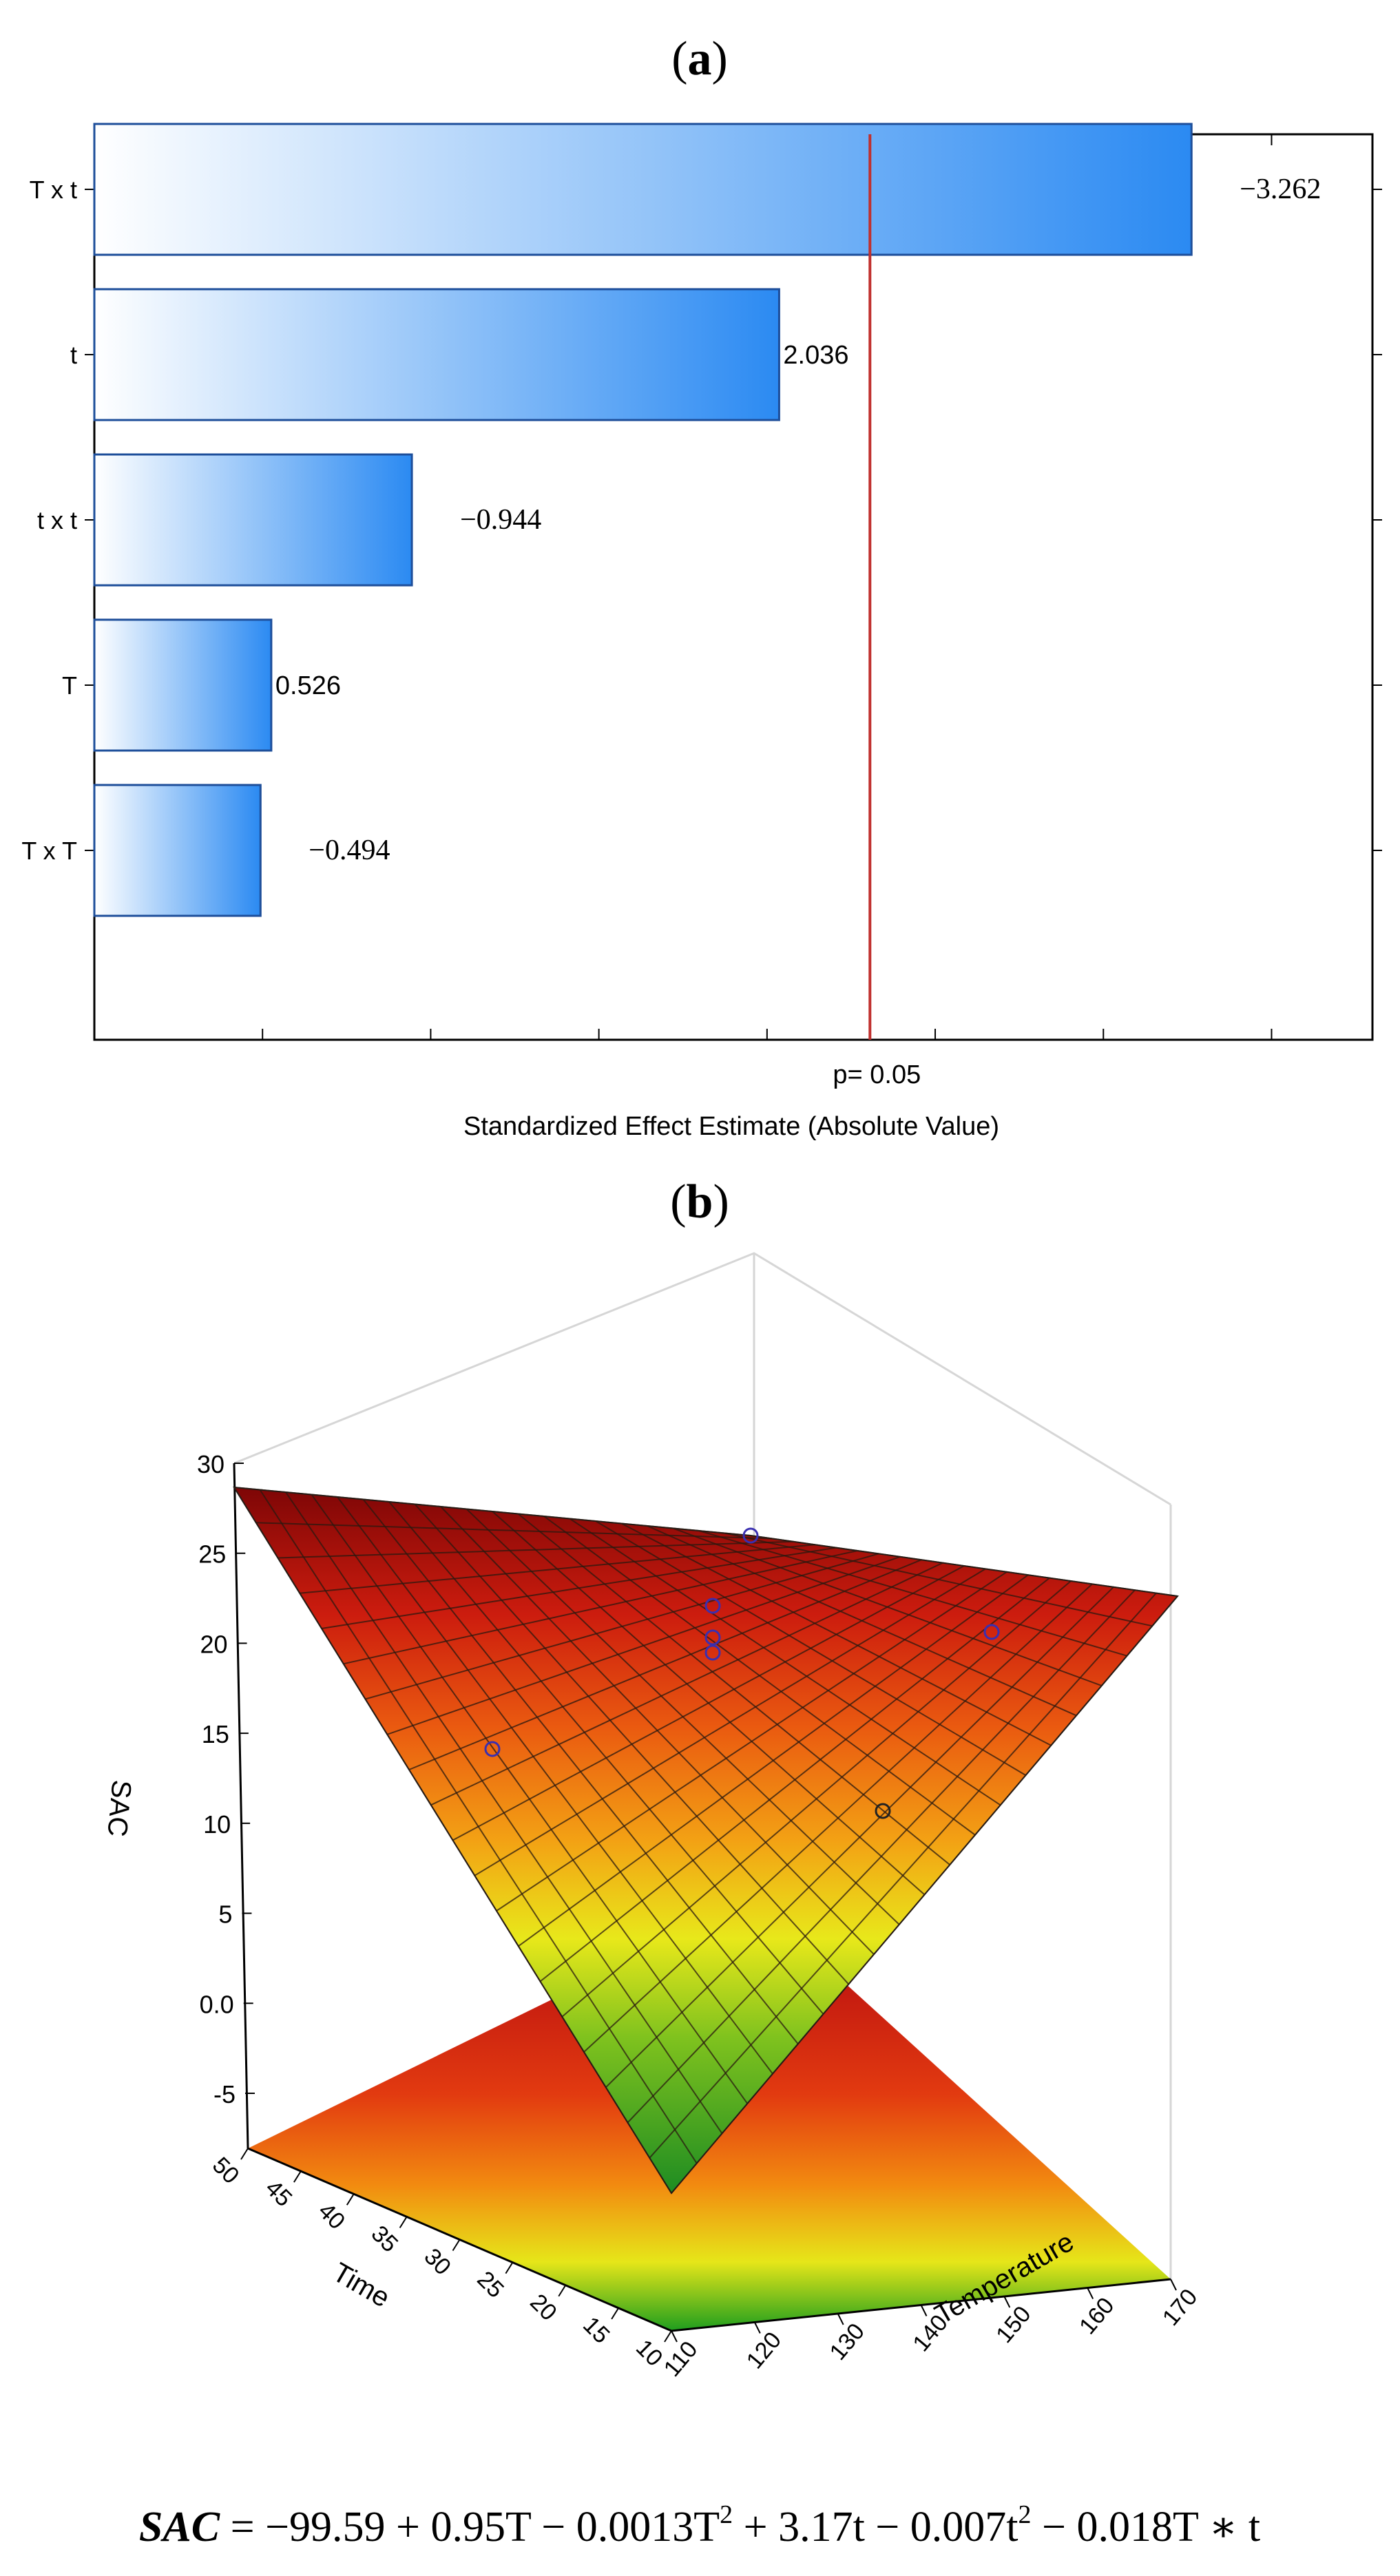 Image resolution: width=1400 pixels, height=2576 pixels. Describe the element at coordinates (70, 685) in the screenshot. I see `category-label: T` at that location.